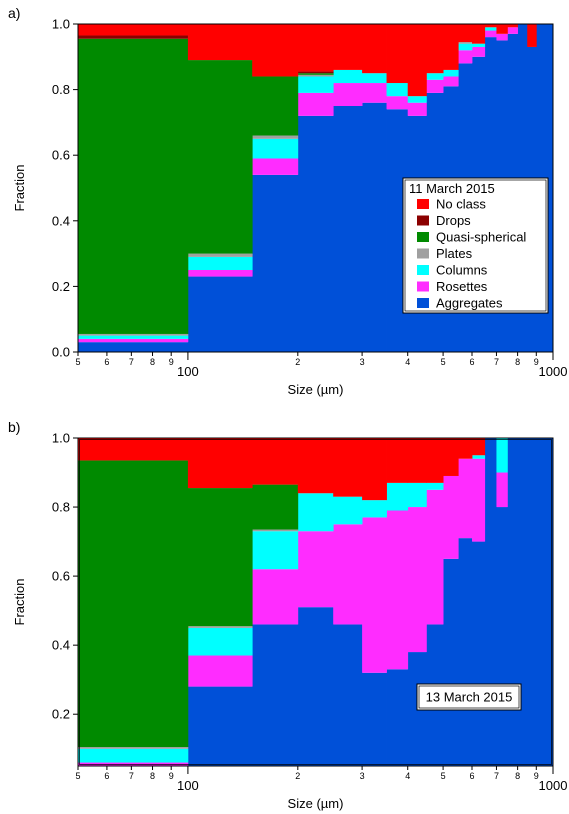 The width and height of the screenshot is (569, 814). Describe the element at coordinates (517, 362) in the screenshot. I see `x-minor-tick-label: 8` at that location.